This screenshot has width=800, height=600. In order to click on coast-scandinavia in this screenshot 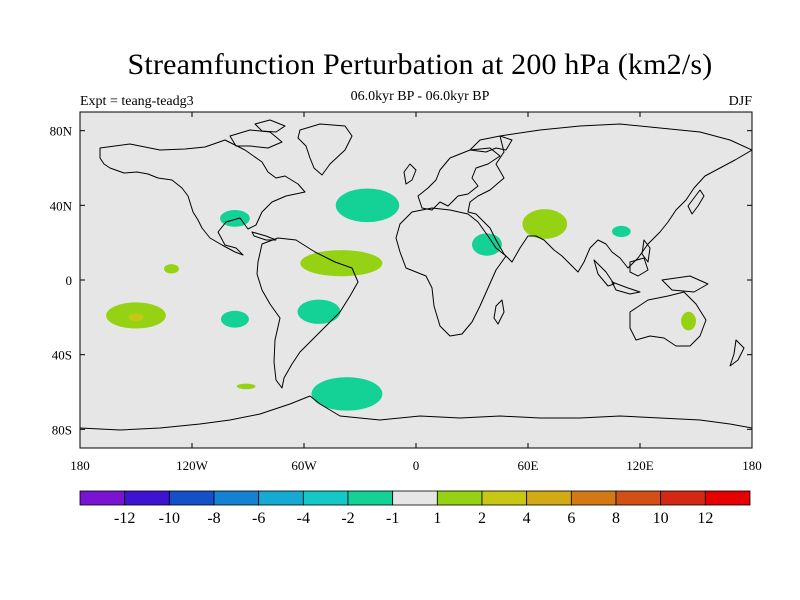, I will do `click(491, 144)`.